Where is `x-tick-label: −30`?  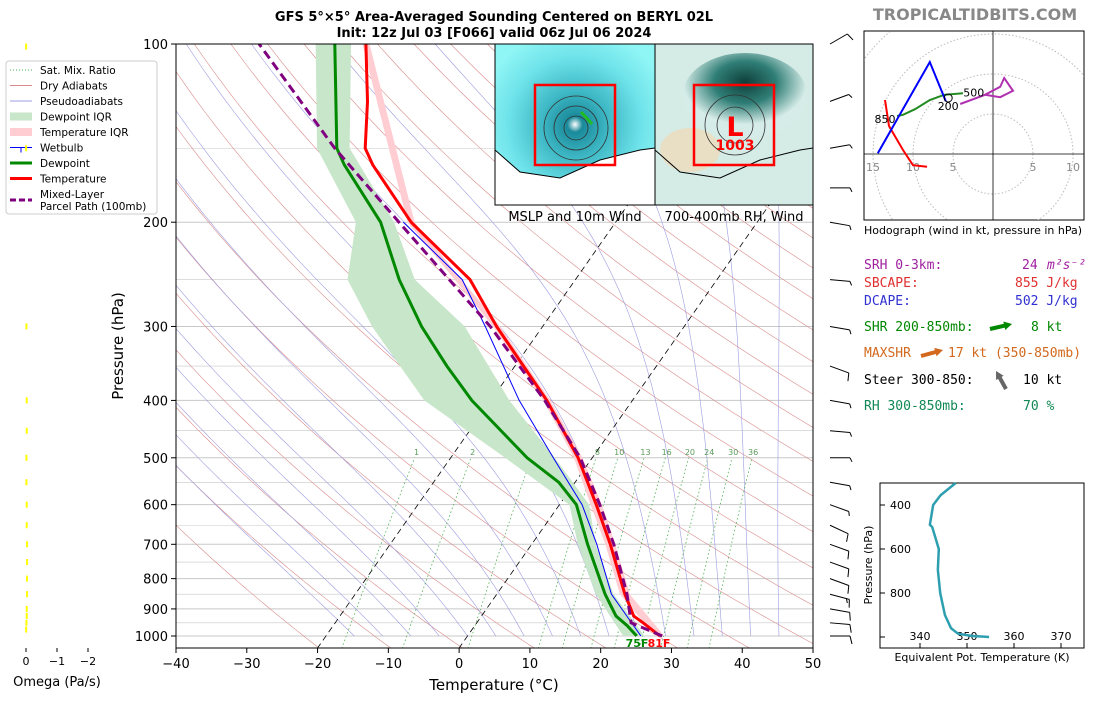 x-tick-label: −30 is located at coordinates (246, 664).